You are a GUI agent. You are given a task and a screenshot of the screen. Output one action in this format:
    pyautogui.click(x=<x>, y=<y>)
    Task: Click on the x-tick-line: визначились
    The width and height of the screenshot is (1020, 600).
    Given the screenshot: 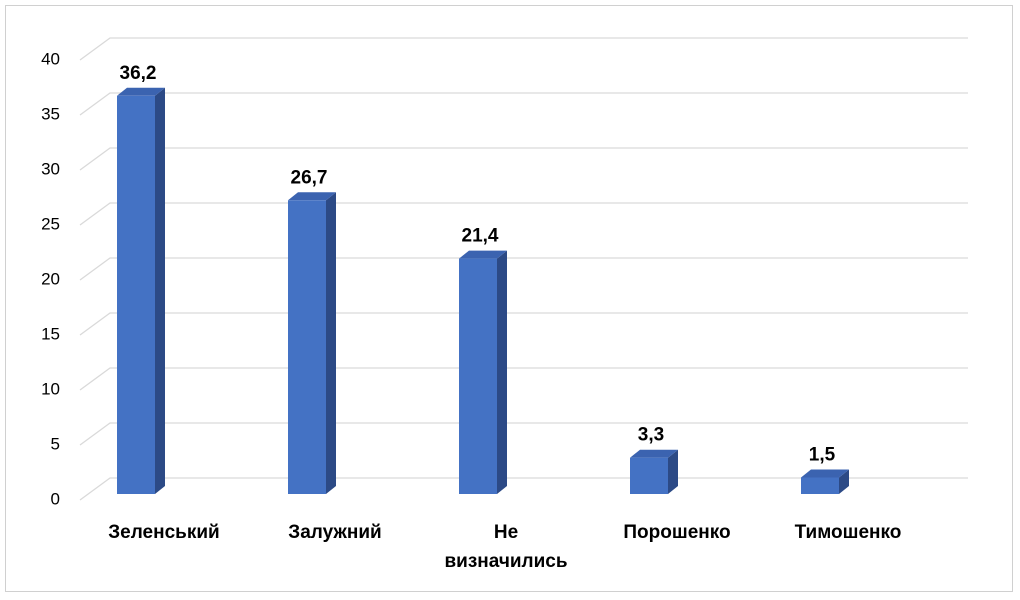 What is the action you would take?
    pyautogui.click(x=505, y=561)
    